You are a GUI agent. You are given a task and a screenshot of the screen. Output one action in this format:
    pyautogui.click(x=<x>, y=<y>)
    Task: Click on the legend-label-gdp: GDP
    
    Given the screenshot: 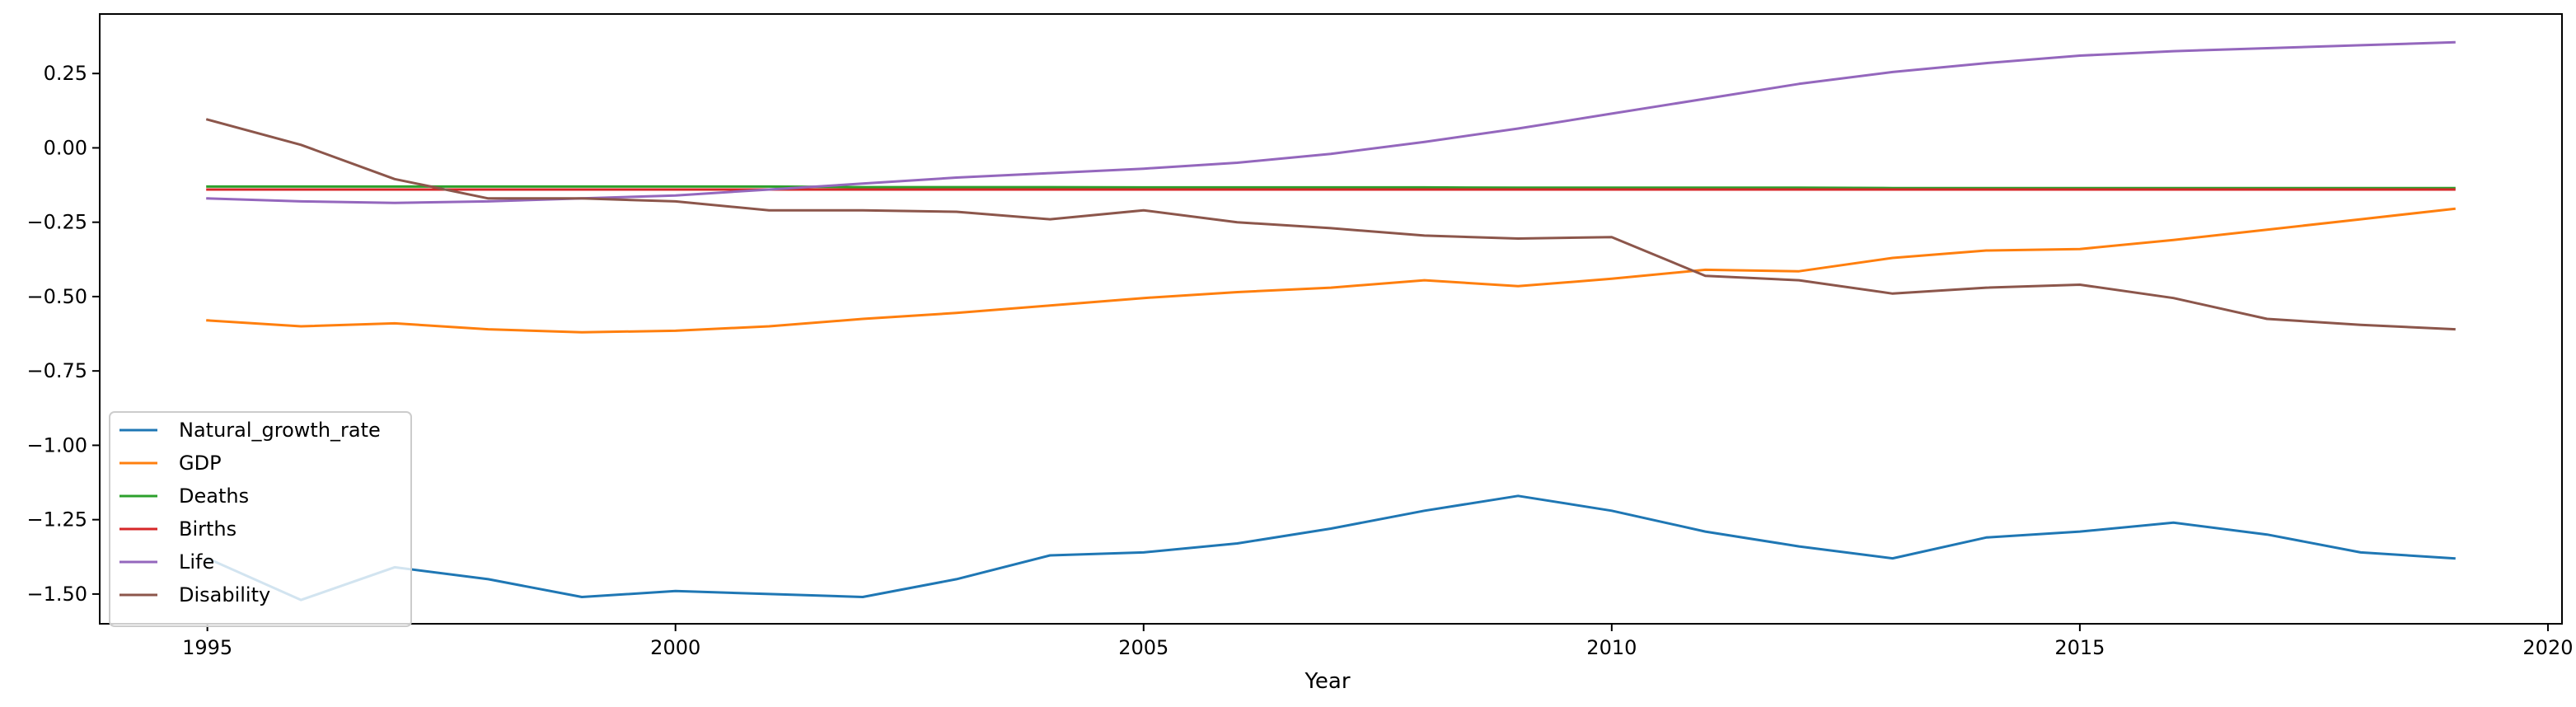 What is the action you would take?
    pyautogui.click(x=200, y=463)
    